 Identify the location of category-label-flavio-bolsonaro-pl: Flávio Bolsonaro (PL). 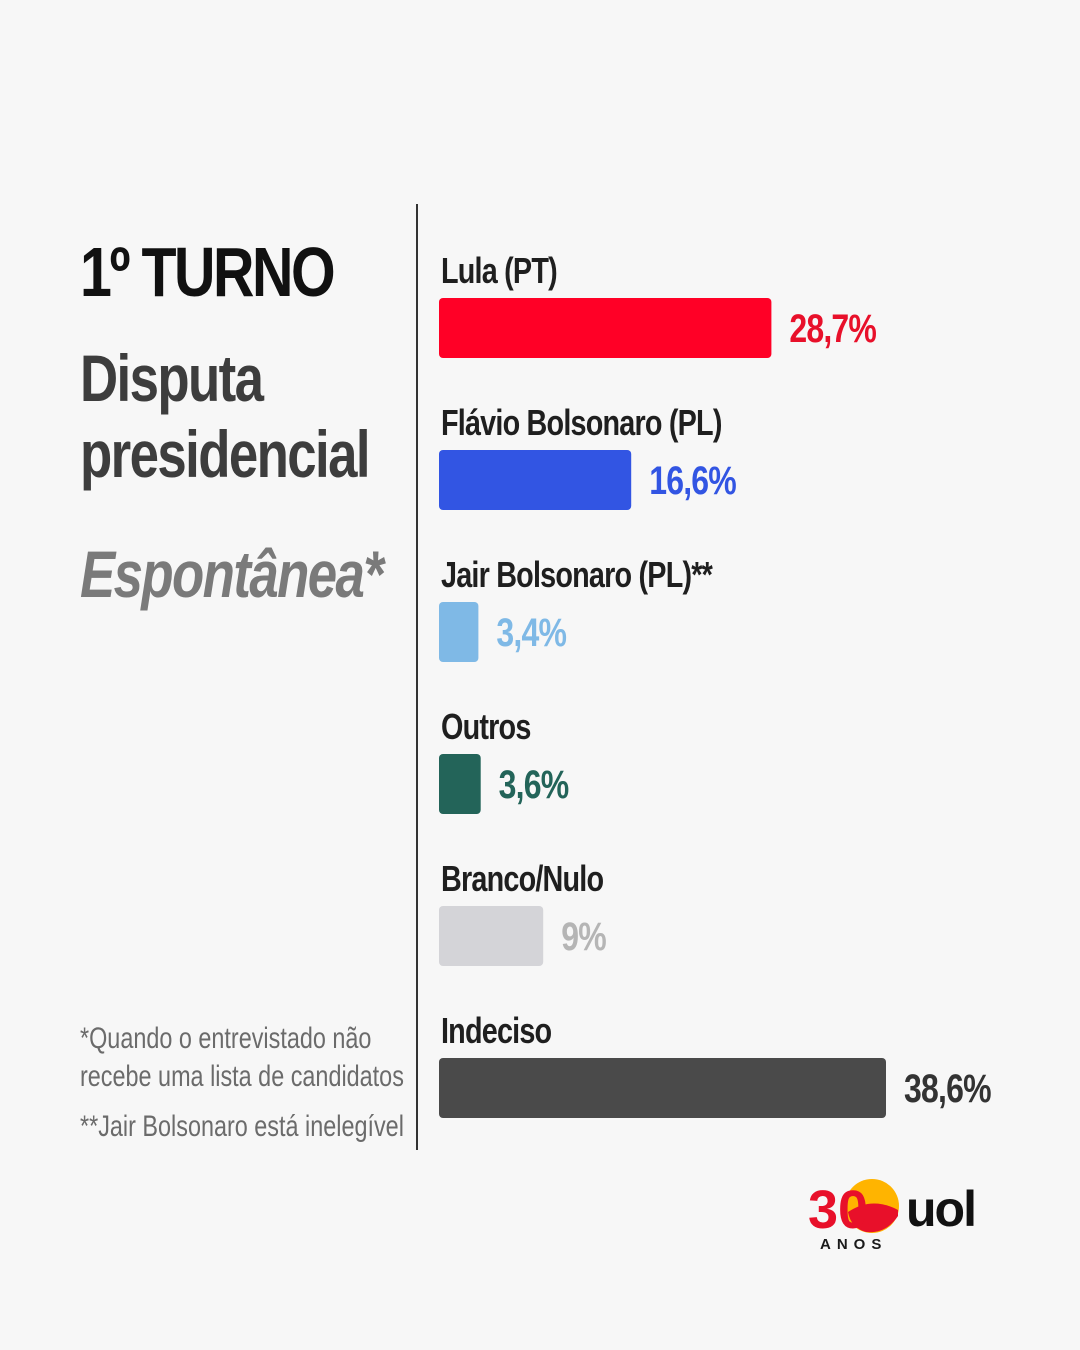
(581, 422).